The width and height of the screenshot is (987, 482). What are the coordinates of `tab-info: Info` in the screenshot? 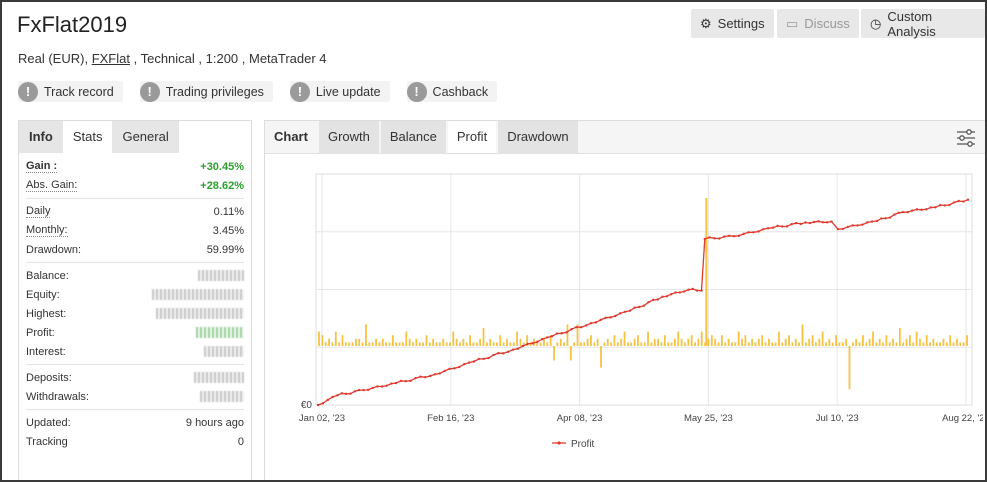 It's located at (41, 137).